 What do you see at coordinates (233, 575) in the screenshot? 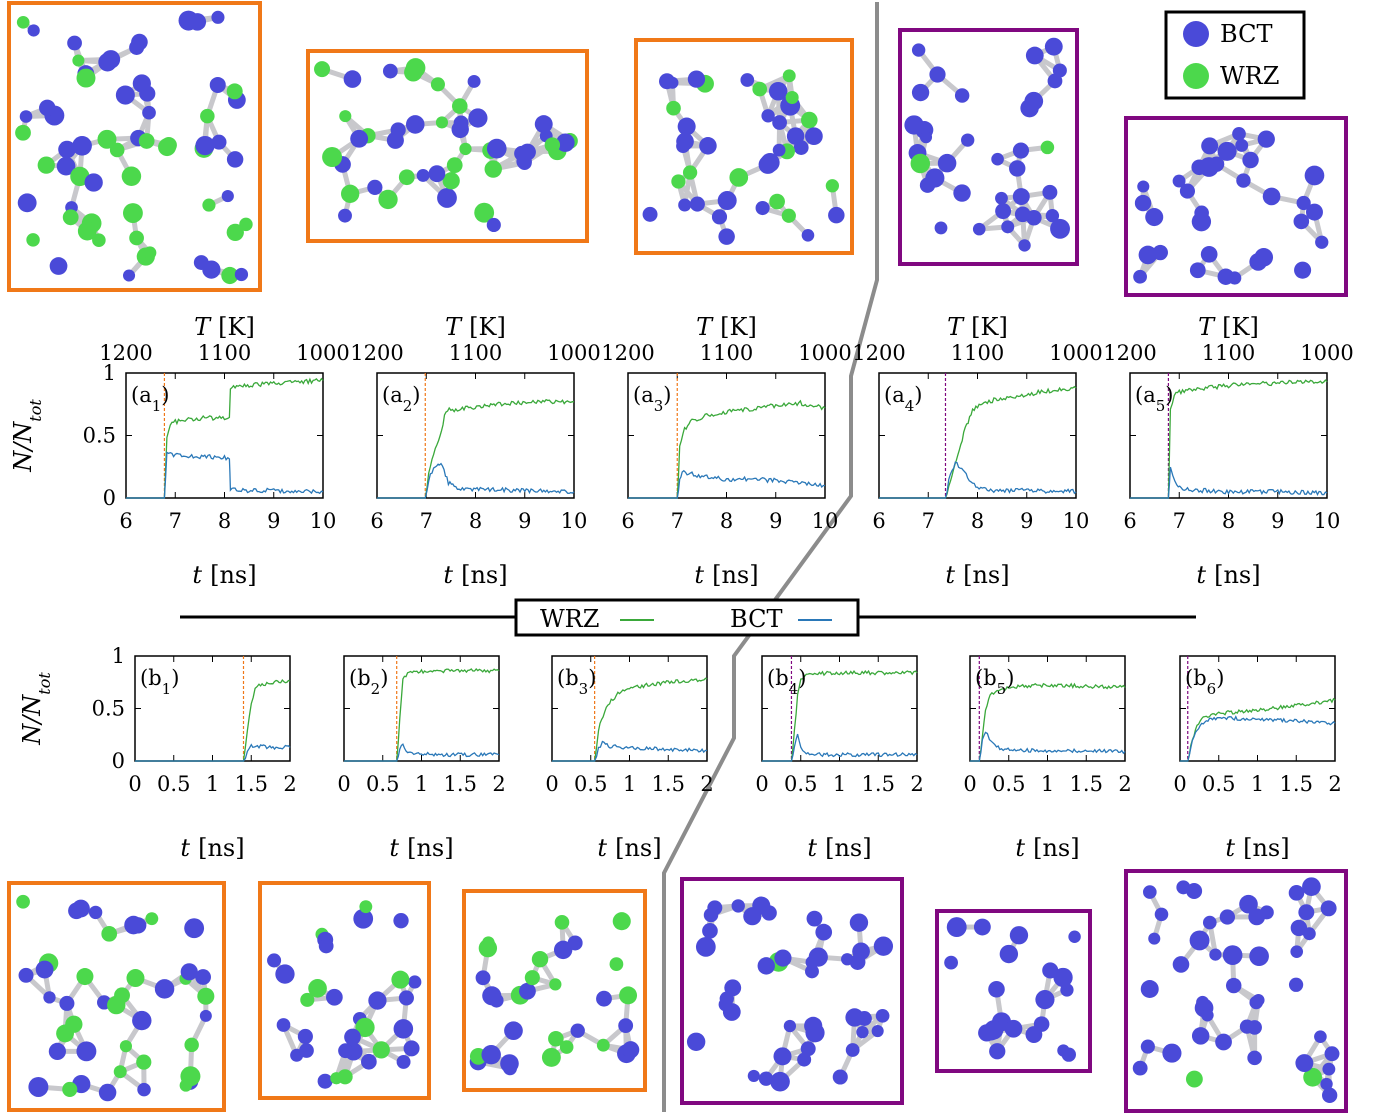
I see `x-axis-unit: [ns]` at bounding box center [233, 575].